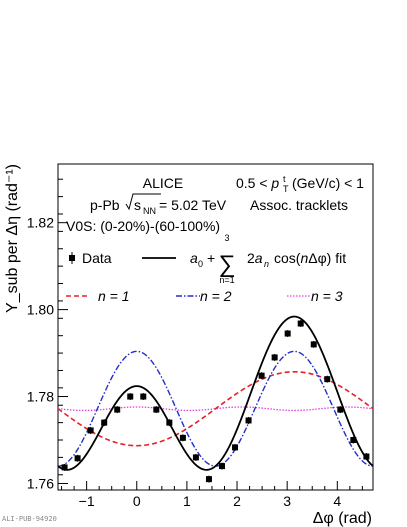 This screenshot has height=527, width=407. What do you see at coordinates (149, 211) in the screenshot?
I see `svg-text: NN` at bounding box center [149, 211].